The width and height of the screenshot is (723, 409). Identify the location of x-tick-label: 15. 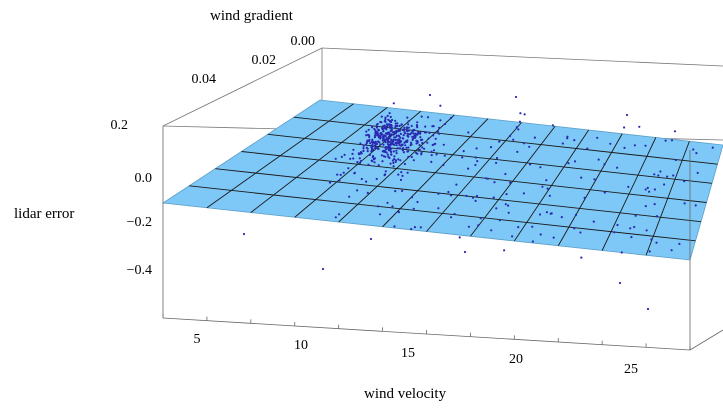
(408, 353).